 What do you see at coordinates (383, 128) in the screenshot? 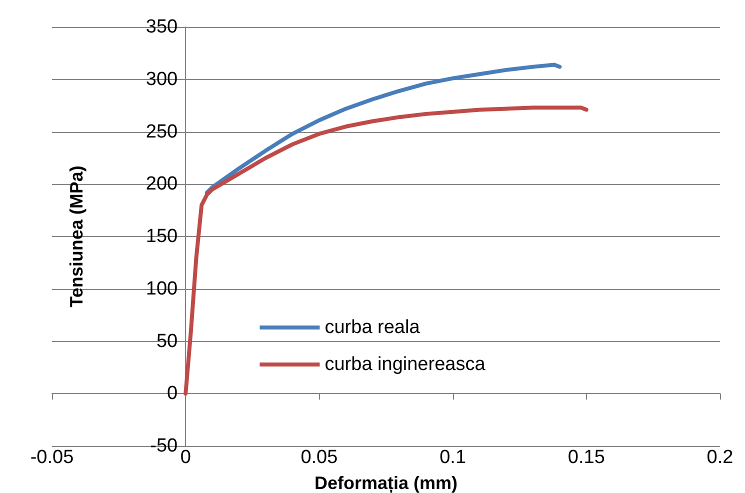
I see `line-series` at bounding box center [383, 128].